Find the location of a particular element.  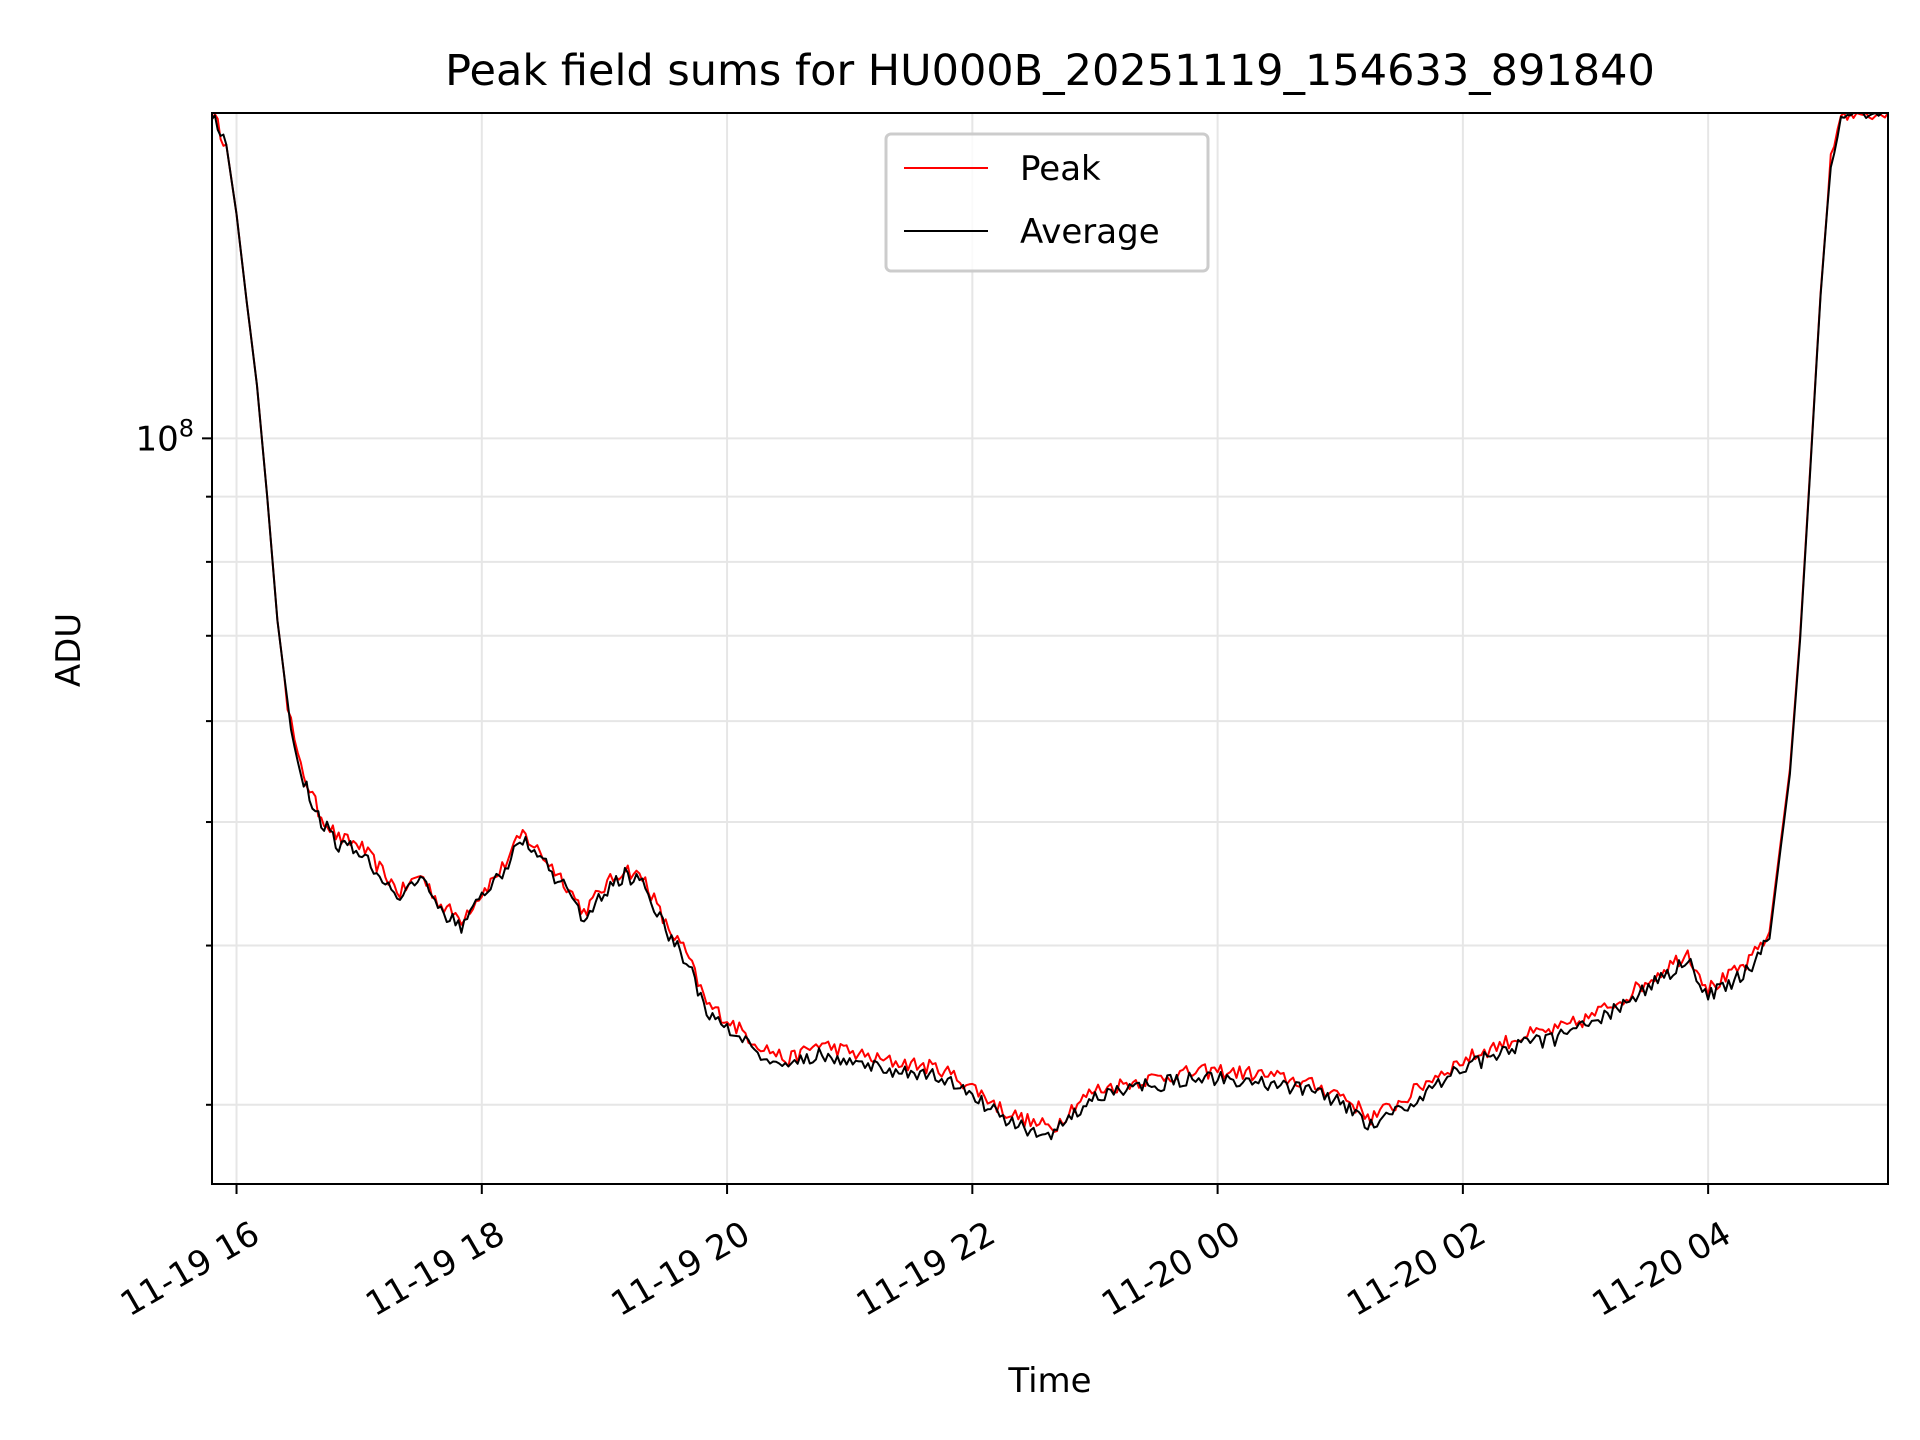

x-tick-label: 11-20 02 is located at coordinates (1416, 1269).